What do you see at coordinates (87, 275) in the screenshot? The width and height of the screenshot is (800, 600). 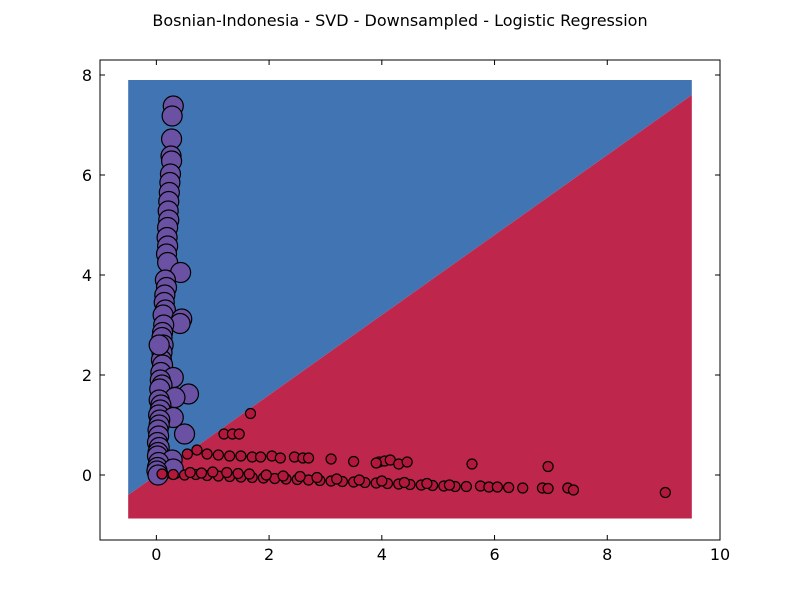 I see `y-tick-label: 4` at bounding box center [87, 275].